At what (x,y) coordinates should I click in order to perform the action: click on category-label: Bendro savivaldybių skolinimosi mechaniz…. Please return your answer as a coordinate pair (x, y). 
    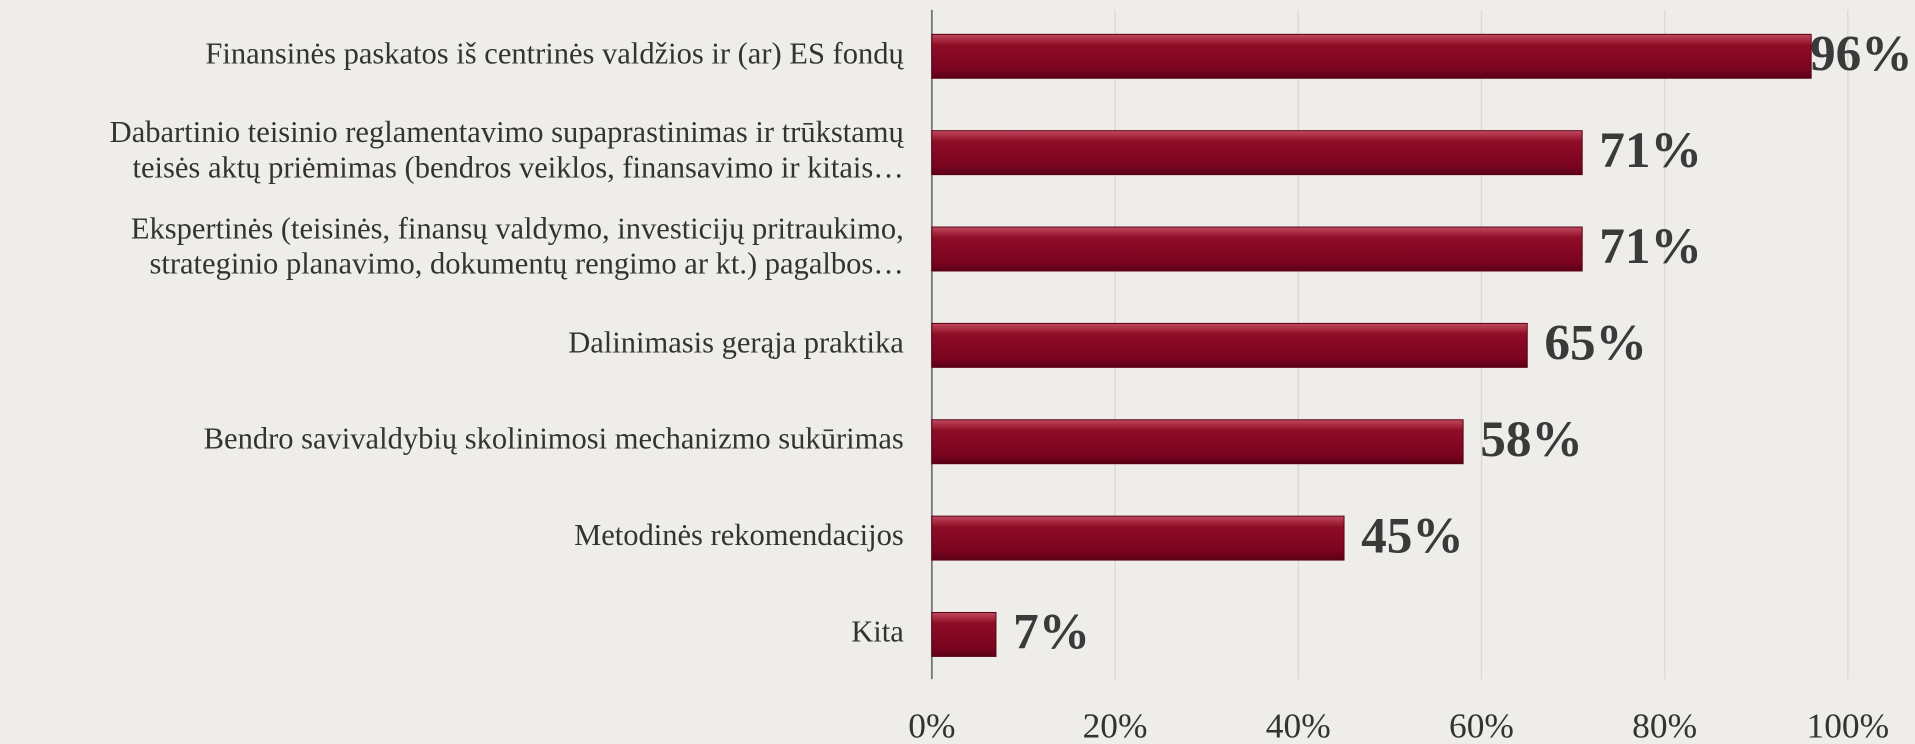
    Looking at the image, I should click on (554, 439).